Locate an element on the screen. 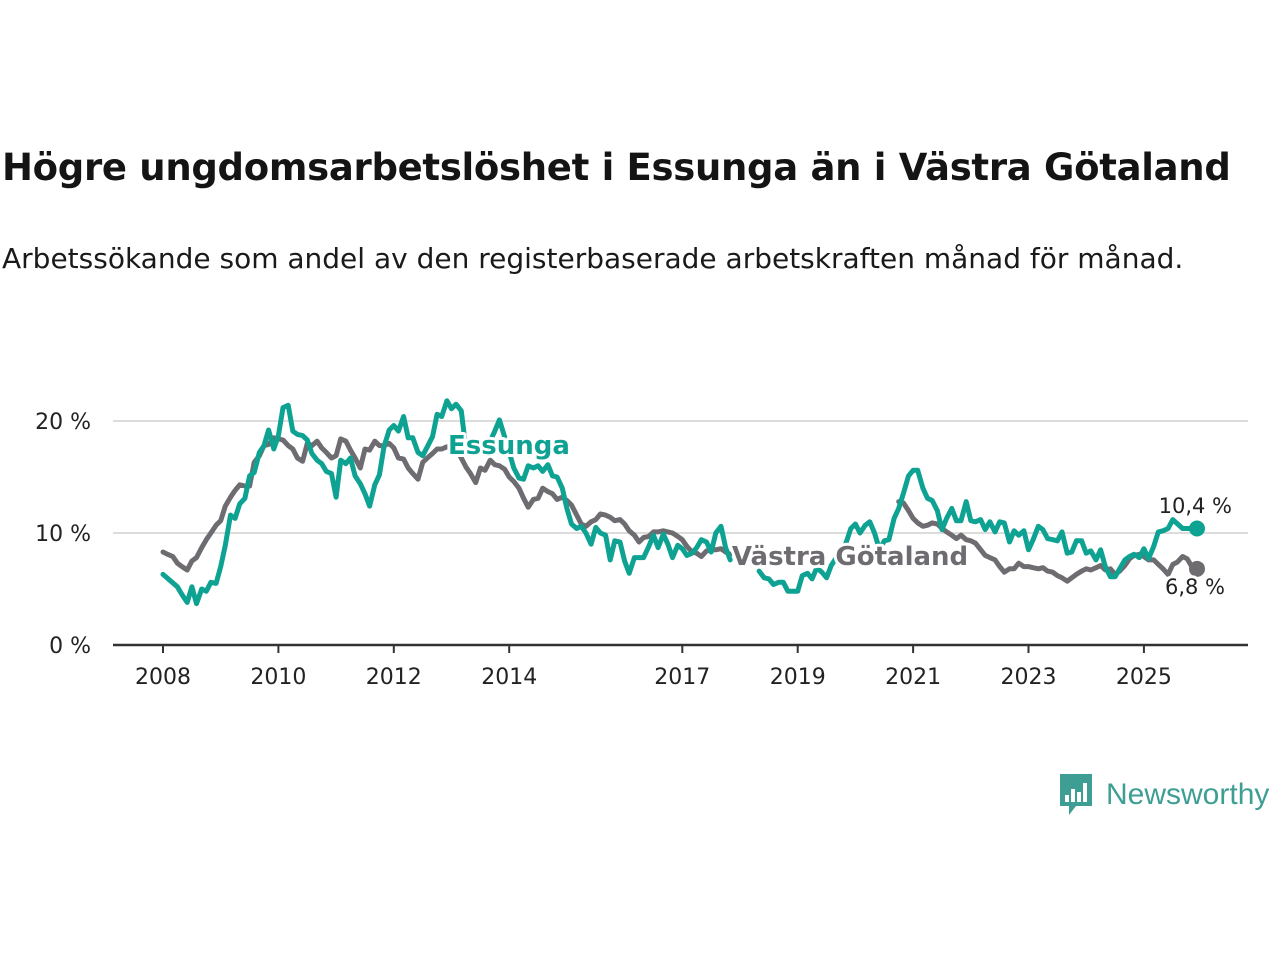 The height and width of the screenshot is (960, 1280). y-tick-label: 20 % is located at coordinates (63, 422).